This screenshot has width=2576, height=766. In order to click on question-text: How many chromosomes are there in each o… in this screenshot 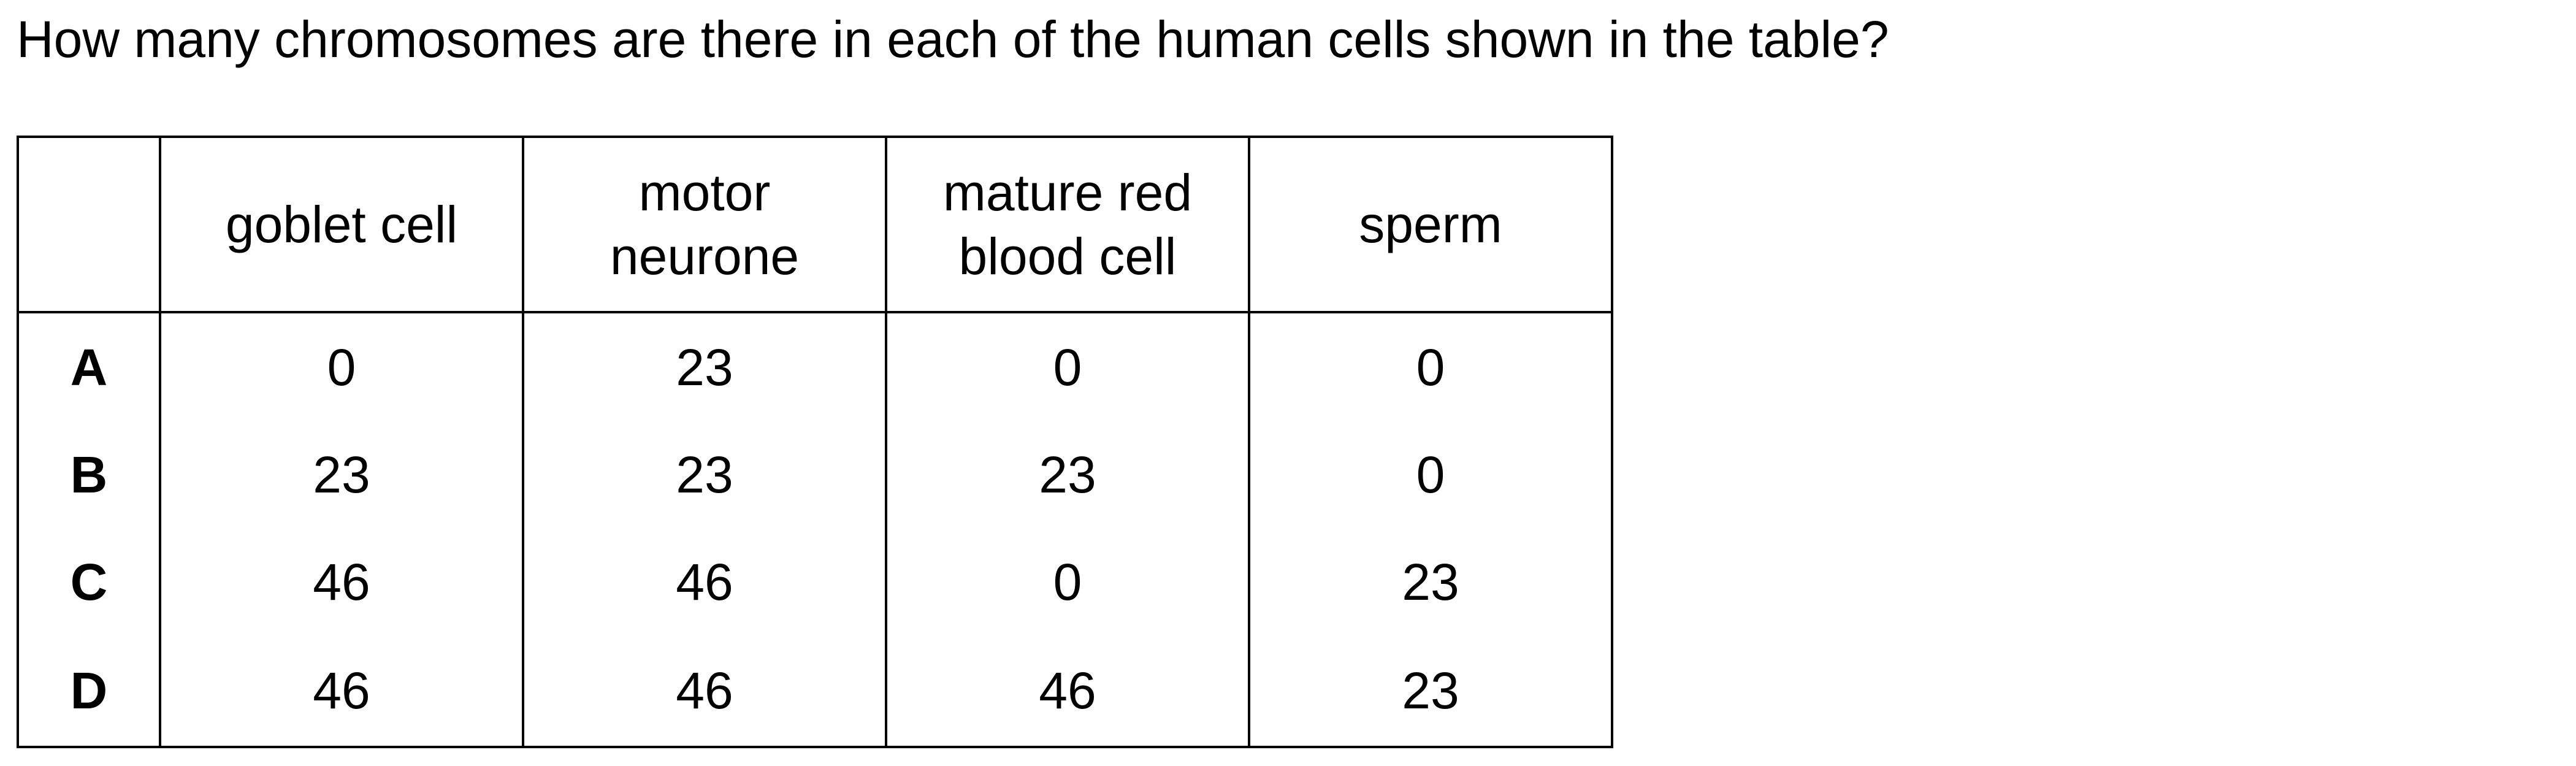, I will do `click(953, 39)`.